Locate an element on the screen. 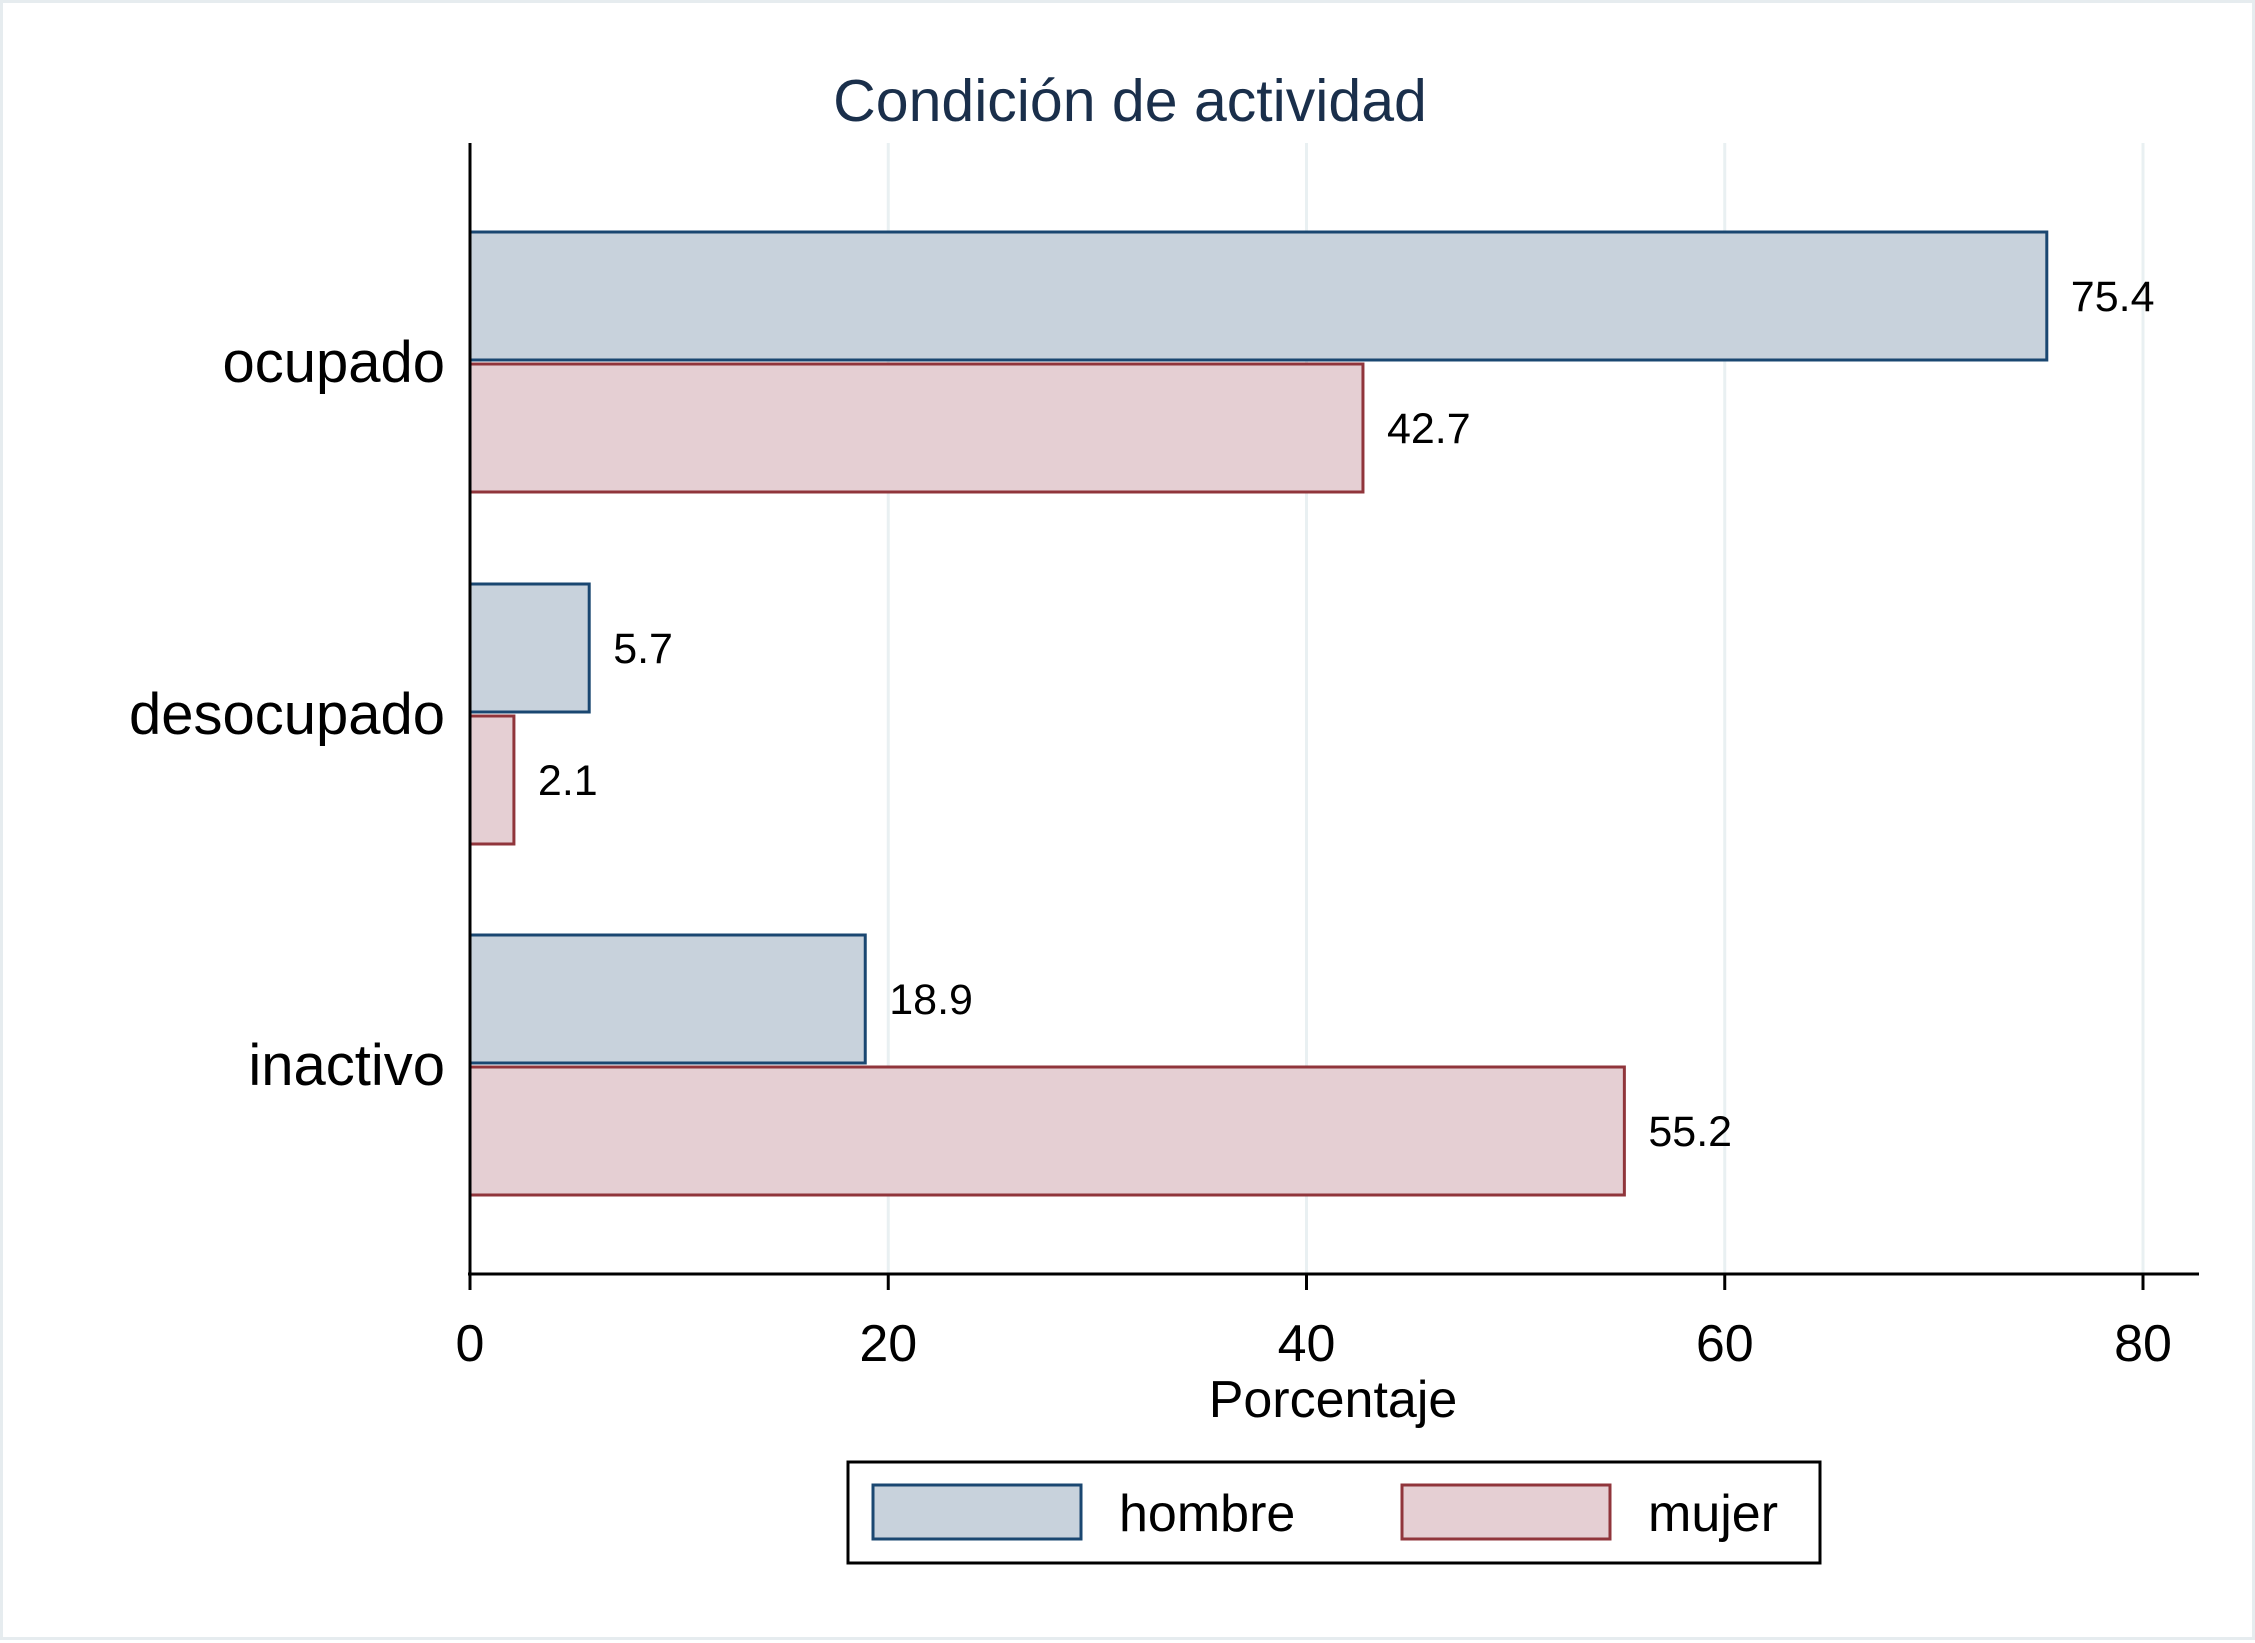 The image size is (2255, 1643). category-label-ocupado: ocupado is located at coordinates (333, 362).